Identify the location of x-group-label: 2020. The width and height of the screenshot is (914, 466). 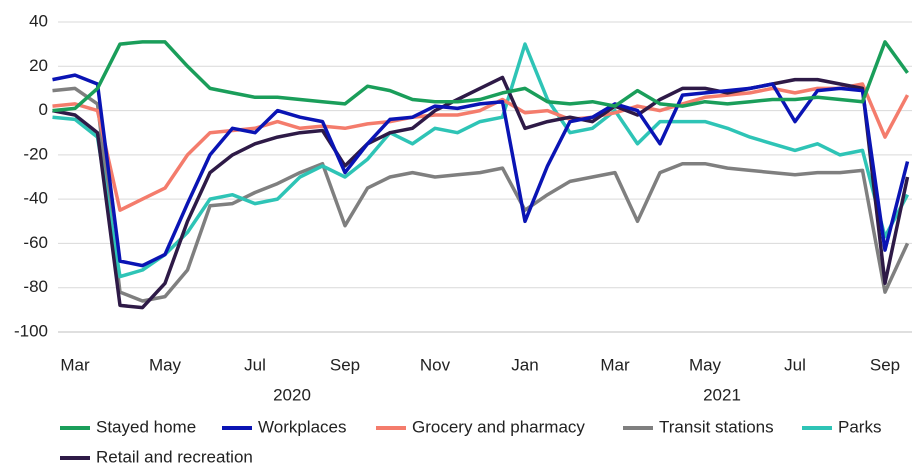
(292, 394).